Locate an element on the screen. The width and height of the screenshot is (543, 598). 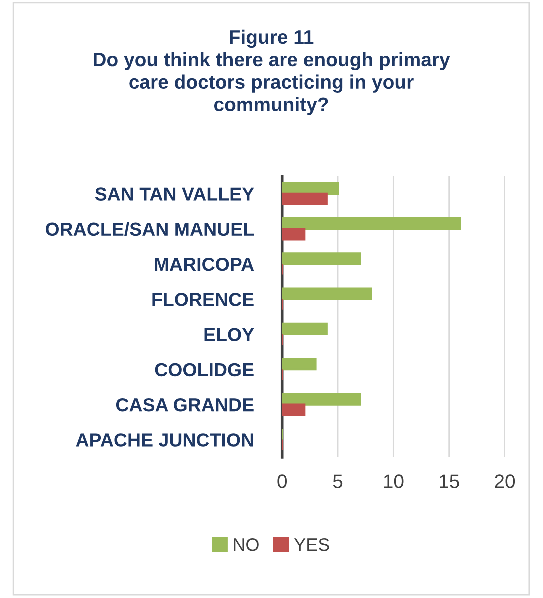
legend-label: NO is located at coordinates (246, 545).